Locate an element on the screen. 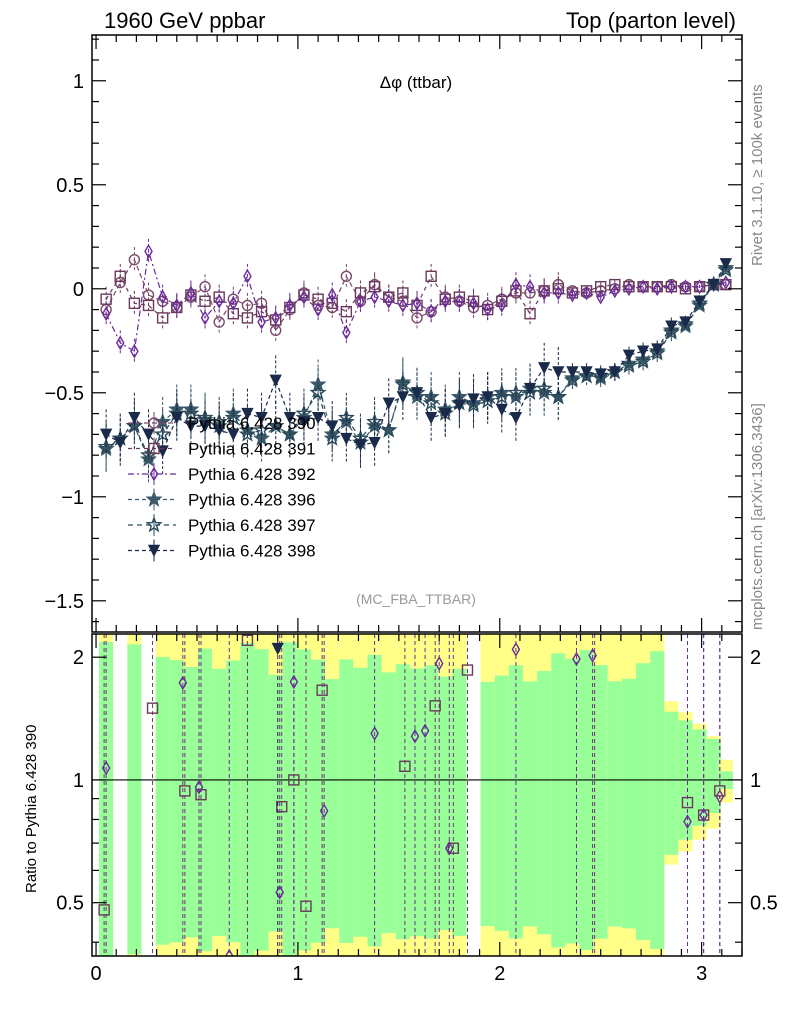  observable-label: Δφ (ttbar) is located at coordinates (416, 82).